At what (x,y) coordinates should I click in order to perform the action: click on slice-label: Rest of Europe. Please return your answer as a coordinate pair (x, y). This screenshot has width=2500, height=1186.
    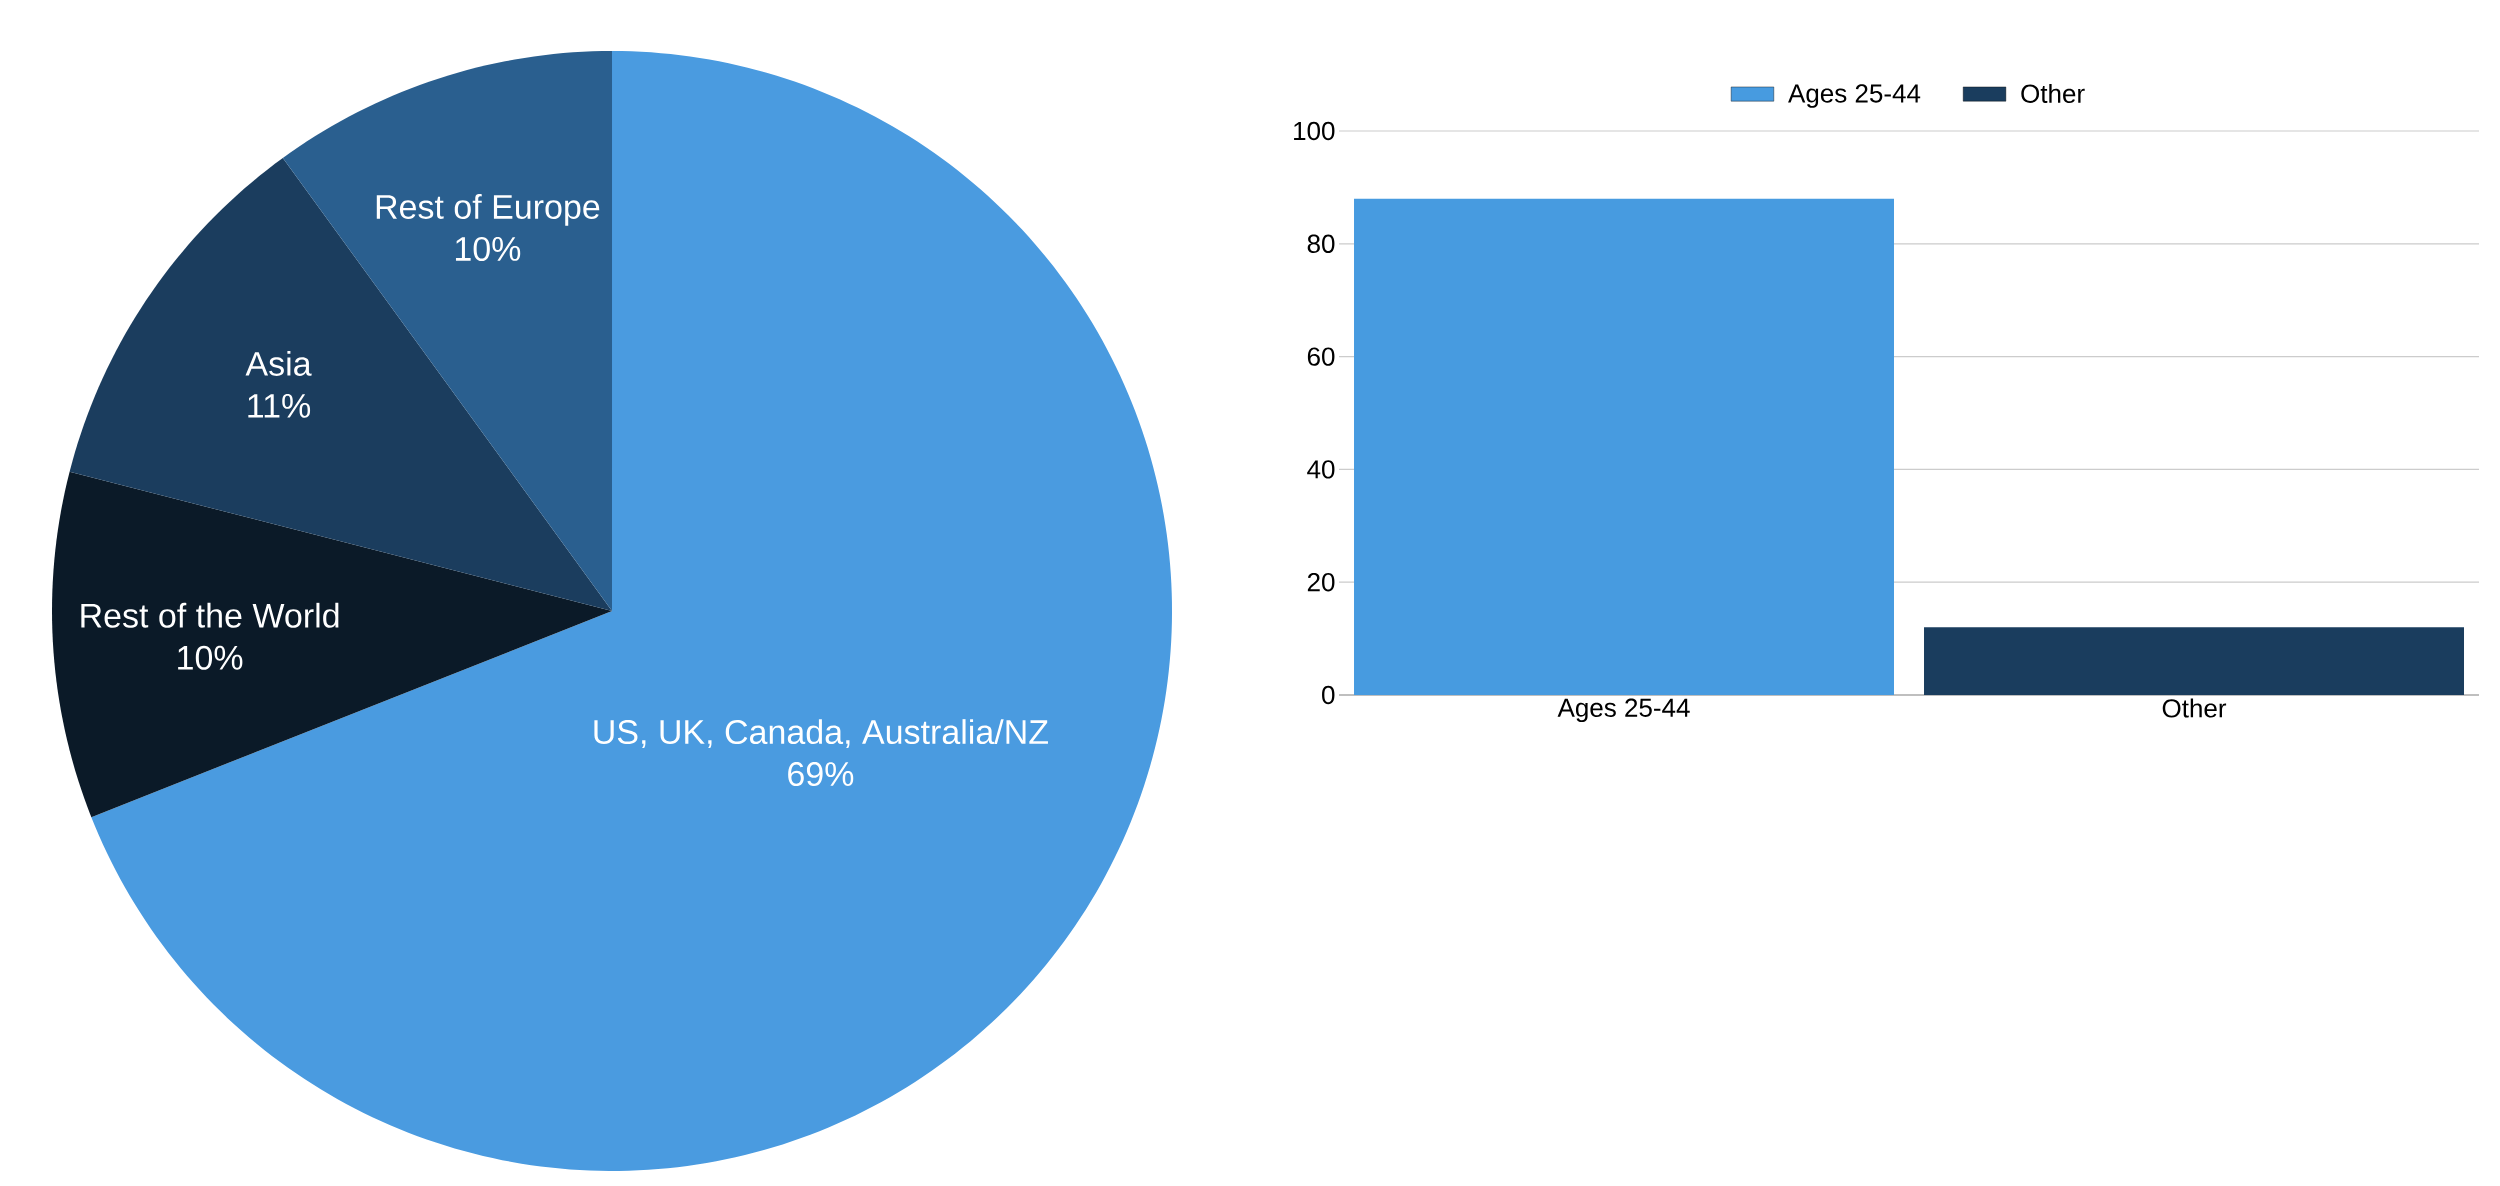
    Looking at the image, I should click on (488, 210).